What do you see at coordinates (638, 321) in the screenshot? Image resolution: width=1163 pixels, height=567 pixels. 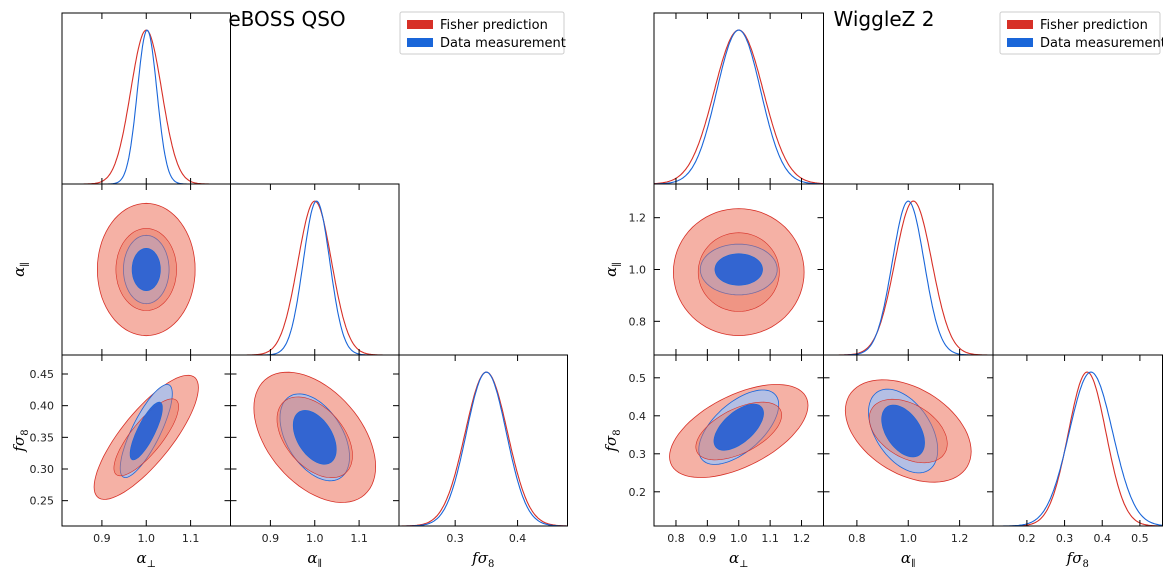 I see `y-tick-label: 0.8` at bounding box center [638, 321].